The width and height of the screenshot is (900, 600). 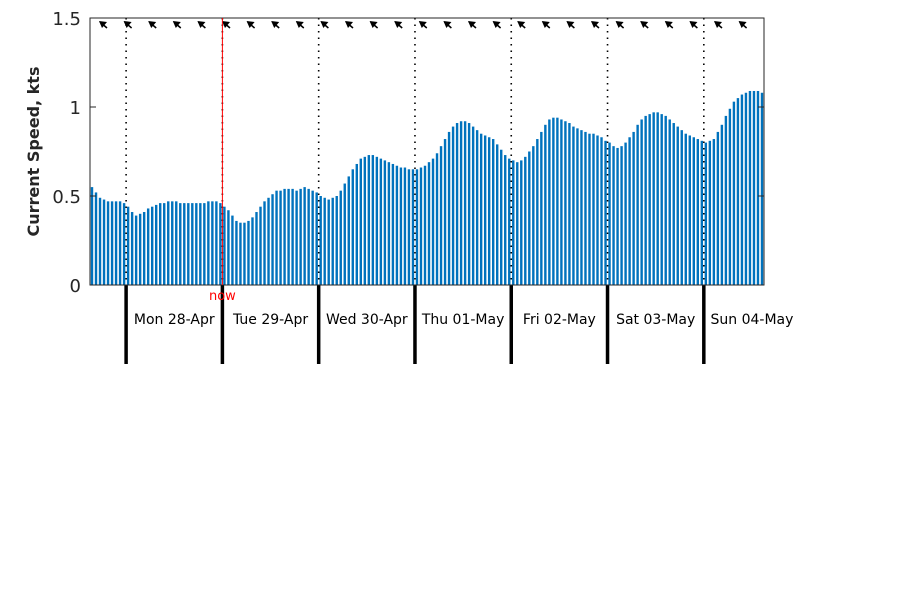 What do you see at coordinates (66, 19) in the screenshot?
I see `y-tick-label: 1.5` at bounding box center [66, 19].